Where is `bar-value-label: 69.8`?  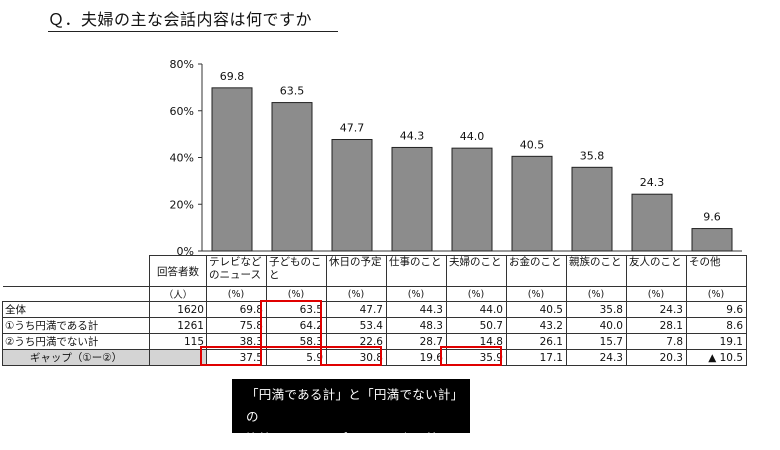
bar-value-label: 69.8 is located at coordinates (232, 76).